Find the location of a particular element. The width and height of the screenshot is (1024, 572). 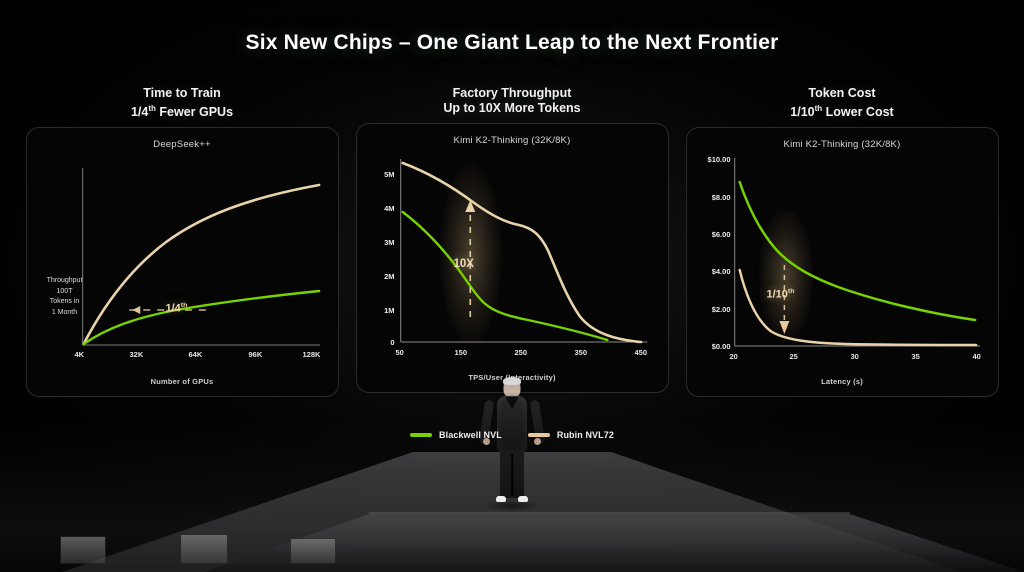

chart-heading-1-rest: Fewer GPUs is located at coordinates (194, 112).